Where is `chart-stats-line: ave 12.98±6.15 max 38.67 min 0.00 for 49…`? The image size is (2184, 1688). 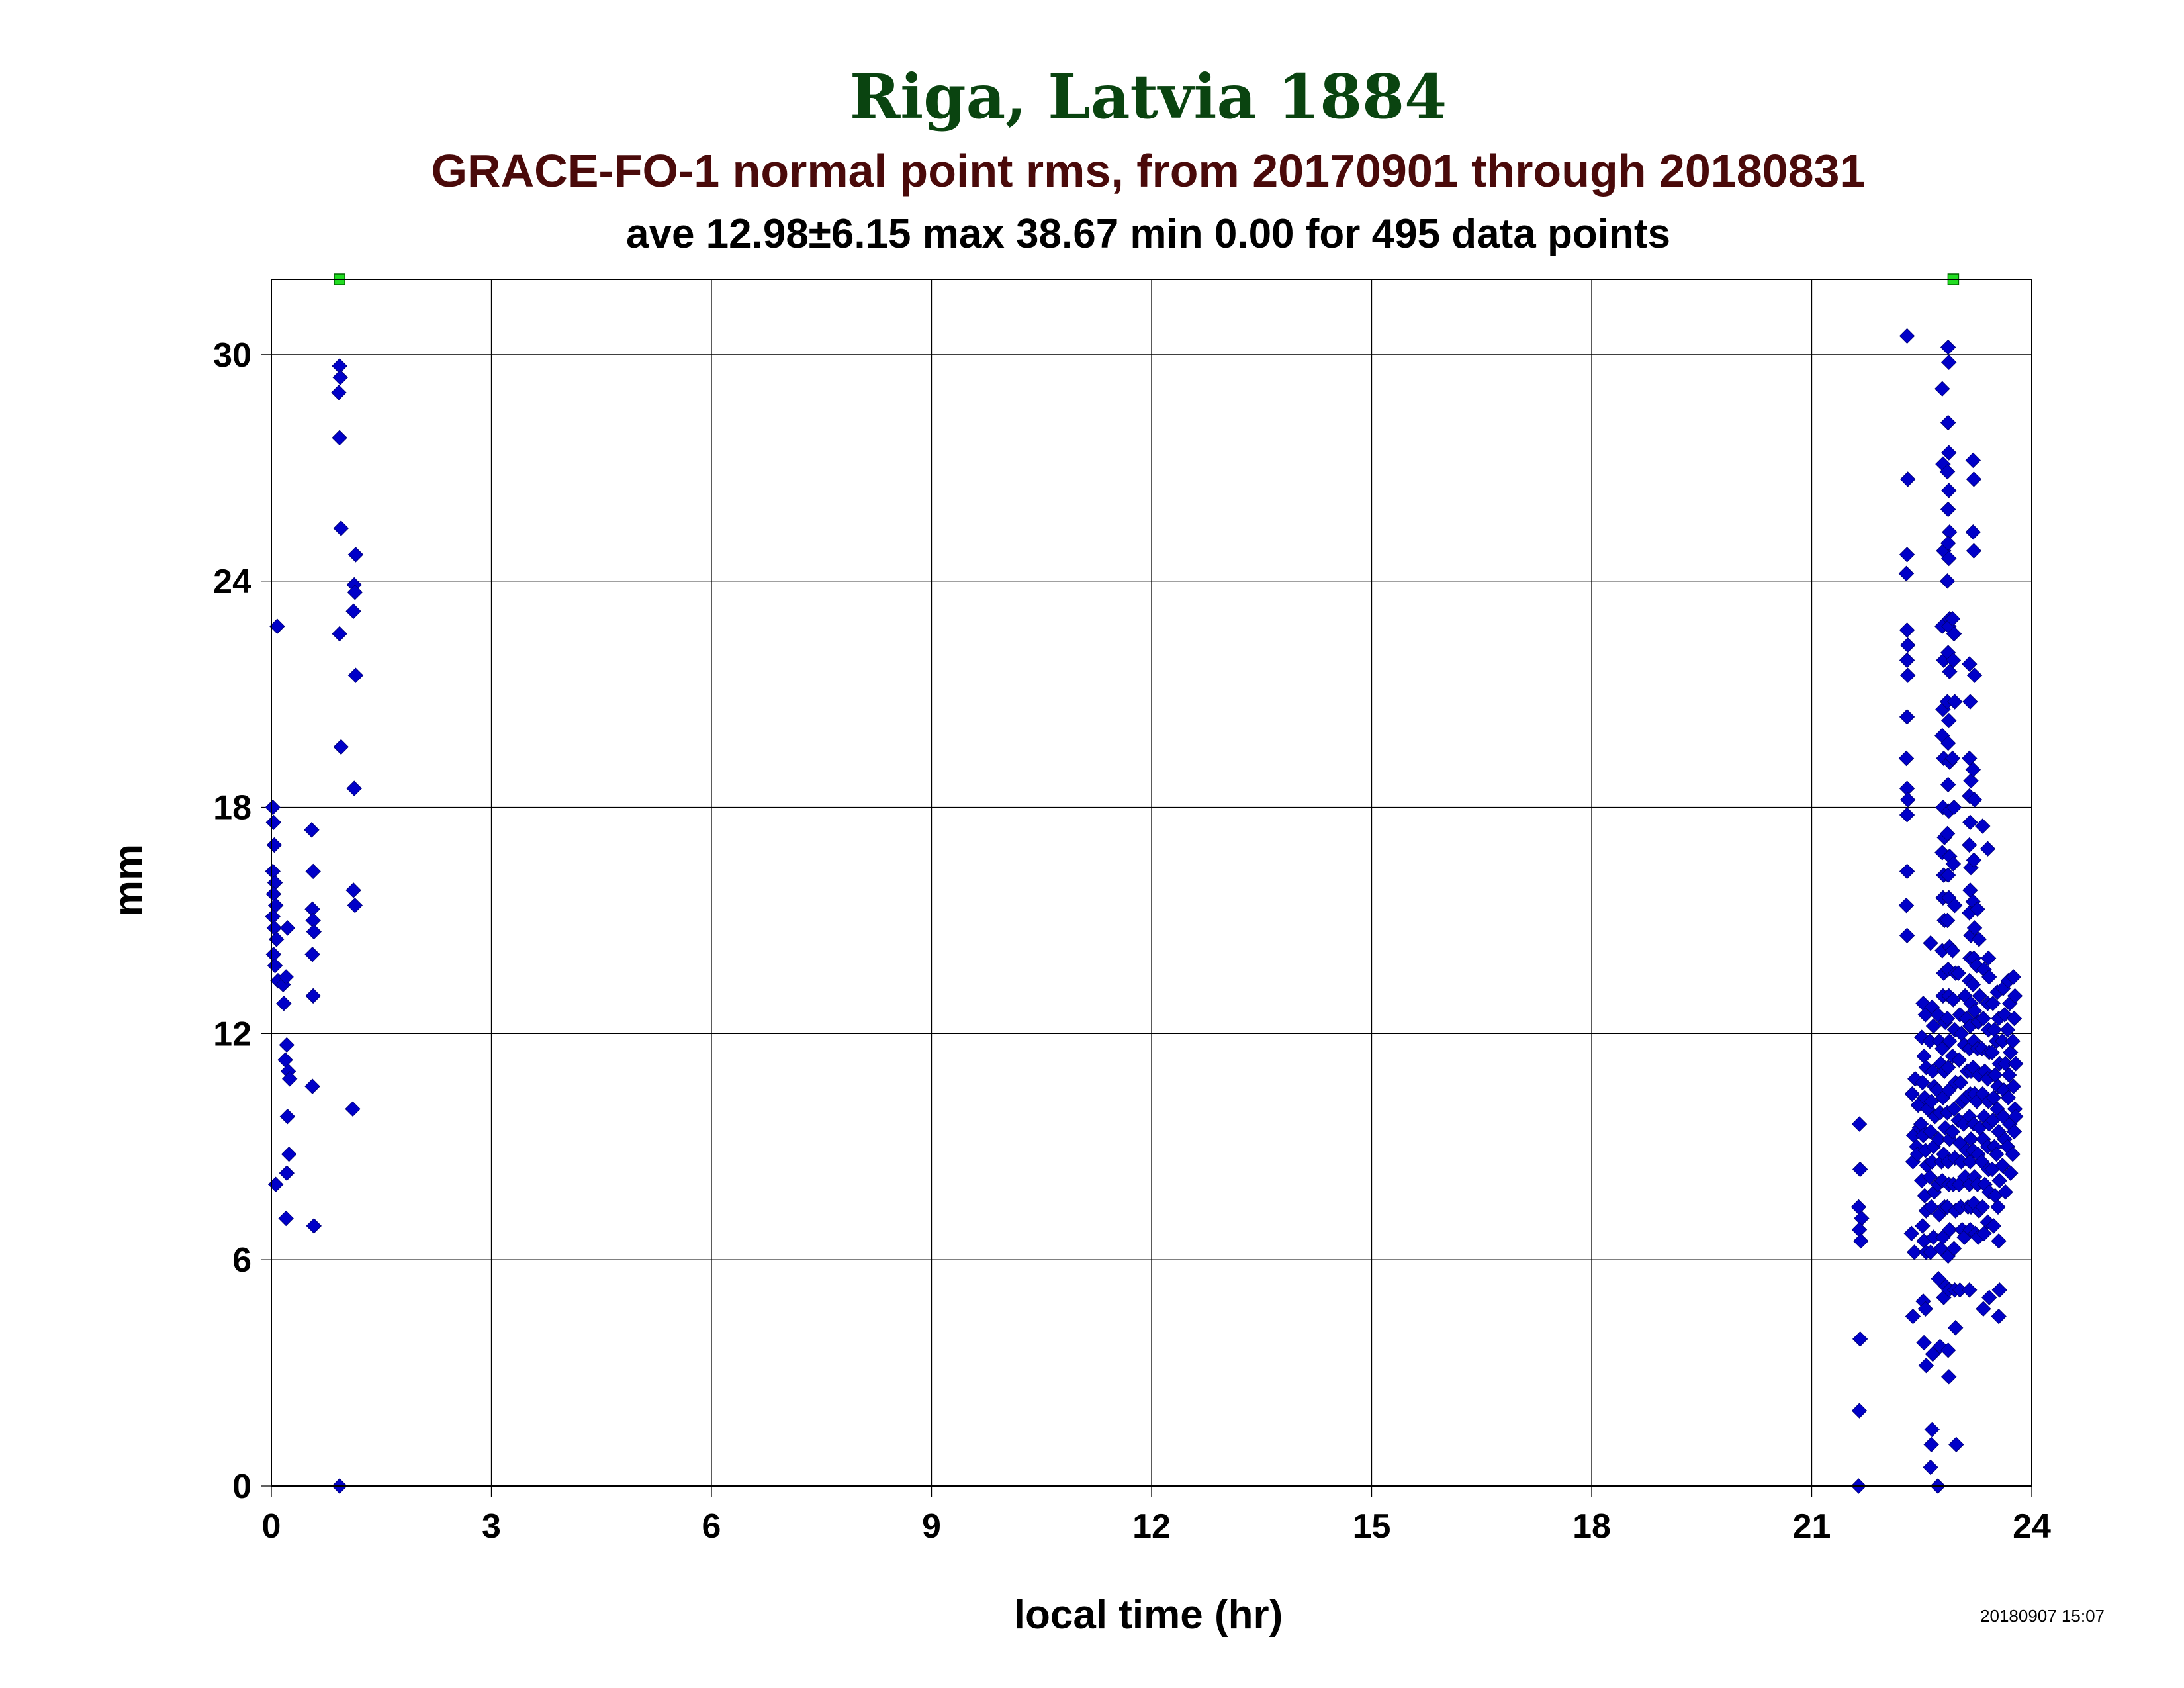 chart-stats-line: ave 12.98±6.15 max 38.67 min 0.00 for 49… is located at coordinates (1148, 234).